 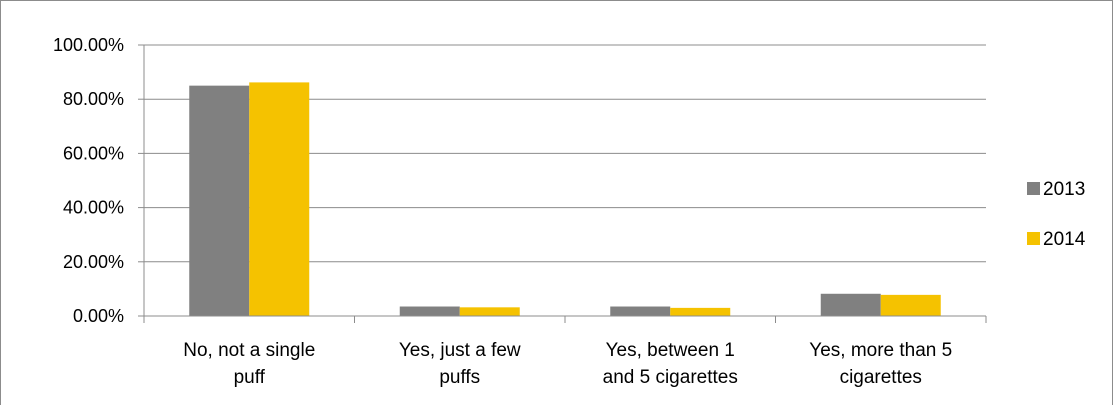 I want to click on y-tick-label: 80.00%, so click(x=93, y=99).